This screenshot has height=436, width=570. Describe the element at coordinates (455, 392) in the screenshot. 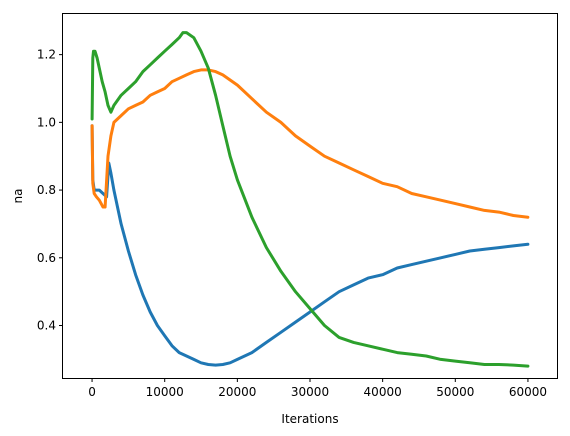

I see `x-tick-label: 50000` at that location.